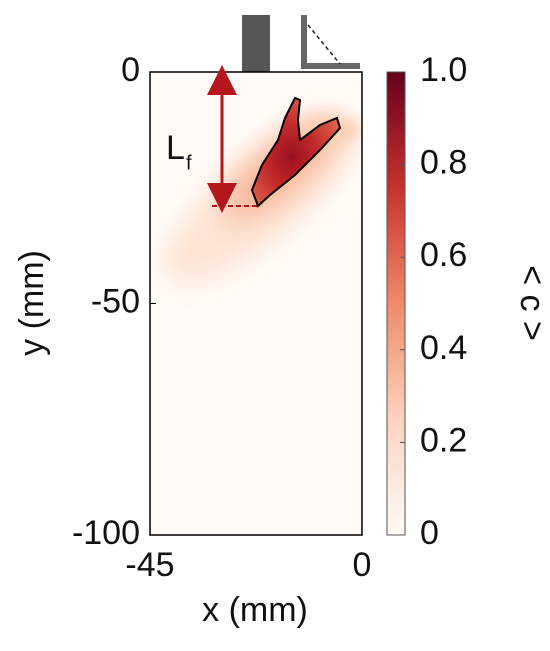 Image resolution: width=550 pixels, height=651 pixels. Describe the element at coordinates (531, 303) in the screenshot. I see `colorbar-label: < c >` at that location.